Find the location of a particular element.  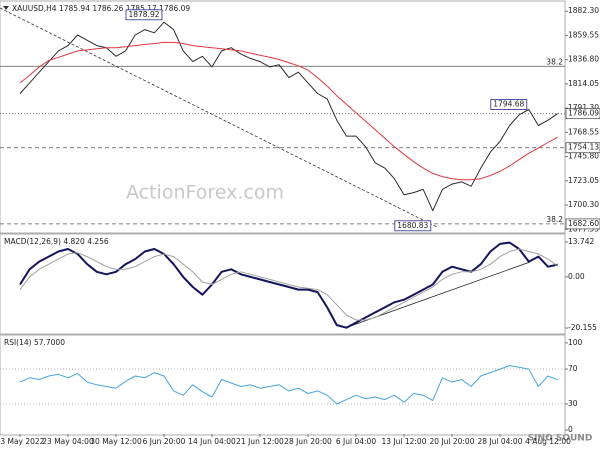

price-box-label: 1682.60 is located at coordinates (583, 223).